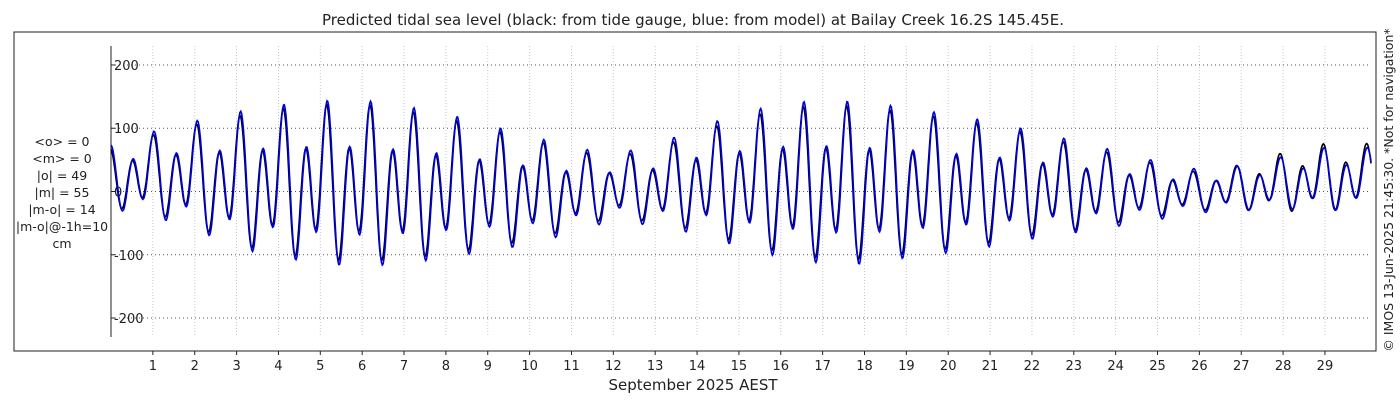 This screenshot has height=404, width=1400. What do you see at coordinates (126, 66) in the screenshot?
I see `y-tick-label: 200` at bounding box center [126, 66].